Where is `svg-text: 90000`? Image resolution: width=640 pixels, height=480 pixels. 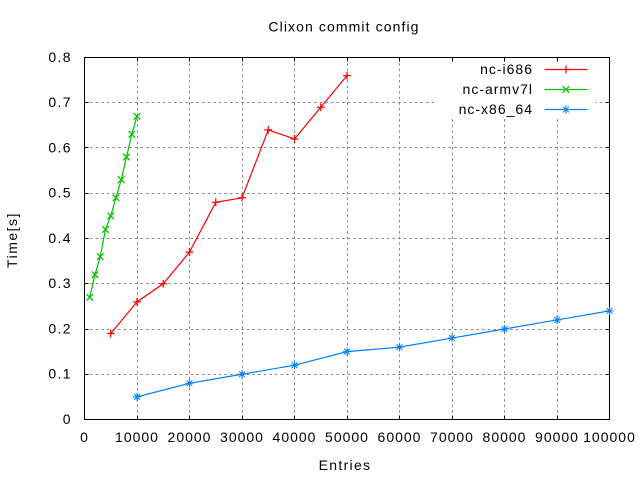
svg-text: 90000 is located at coordinates (557, 437).